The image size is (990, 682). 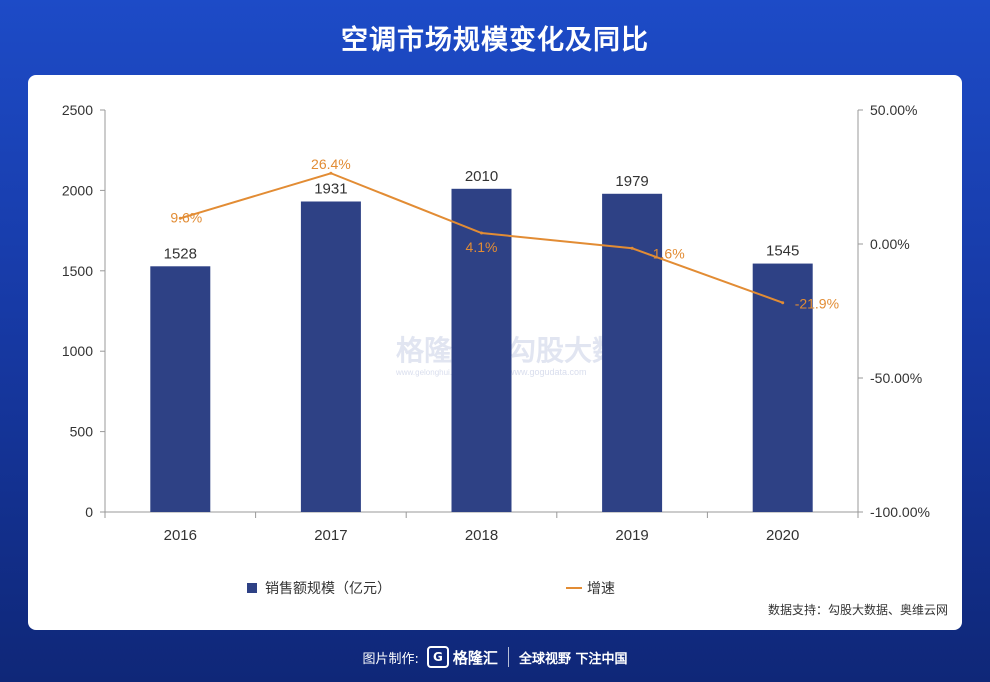 I want to click on x-axis-tick-label: 2017, so click(x=330, y=535).